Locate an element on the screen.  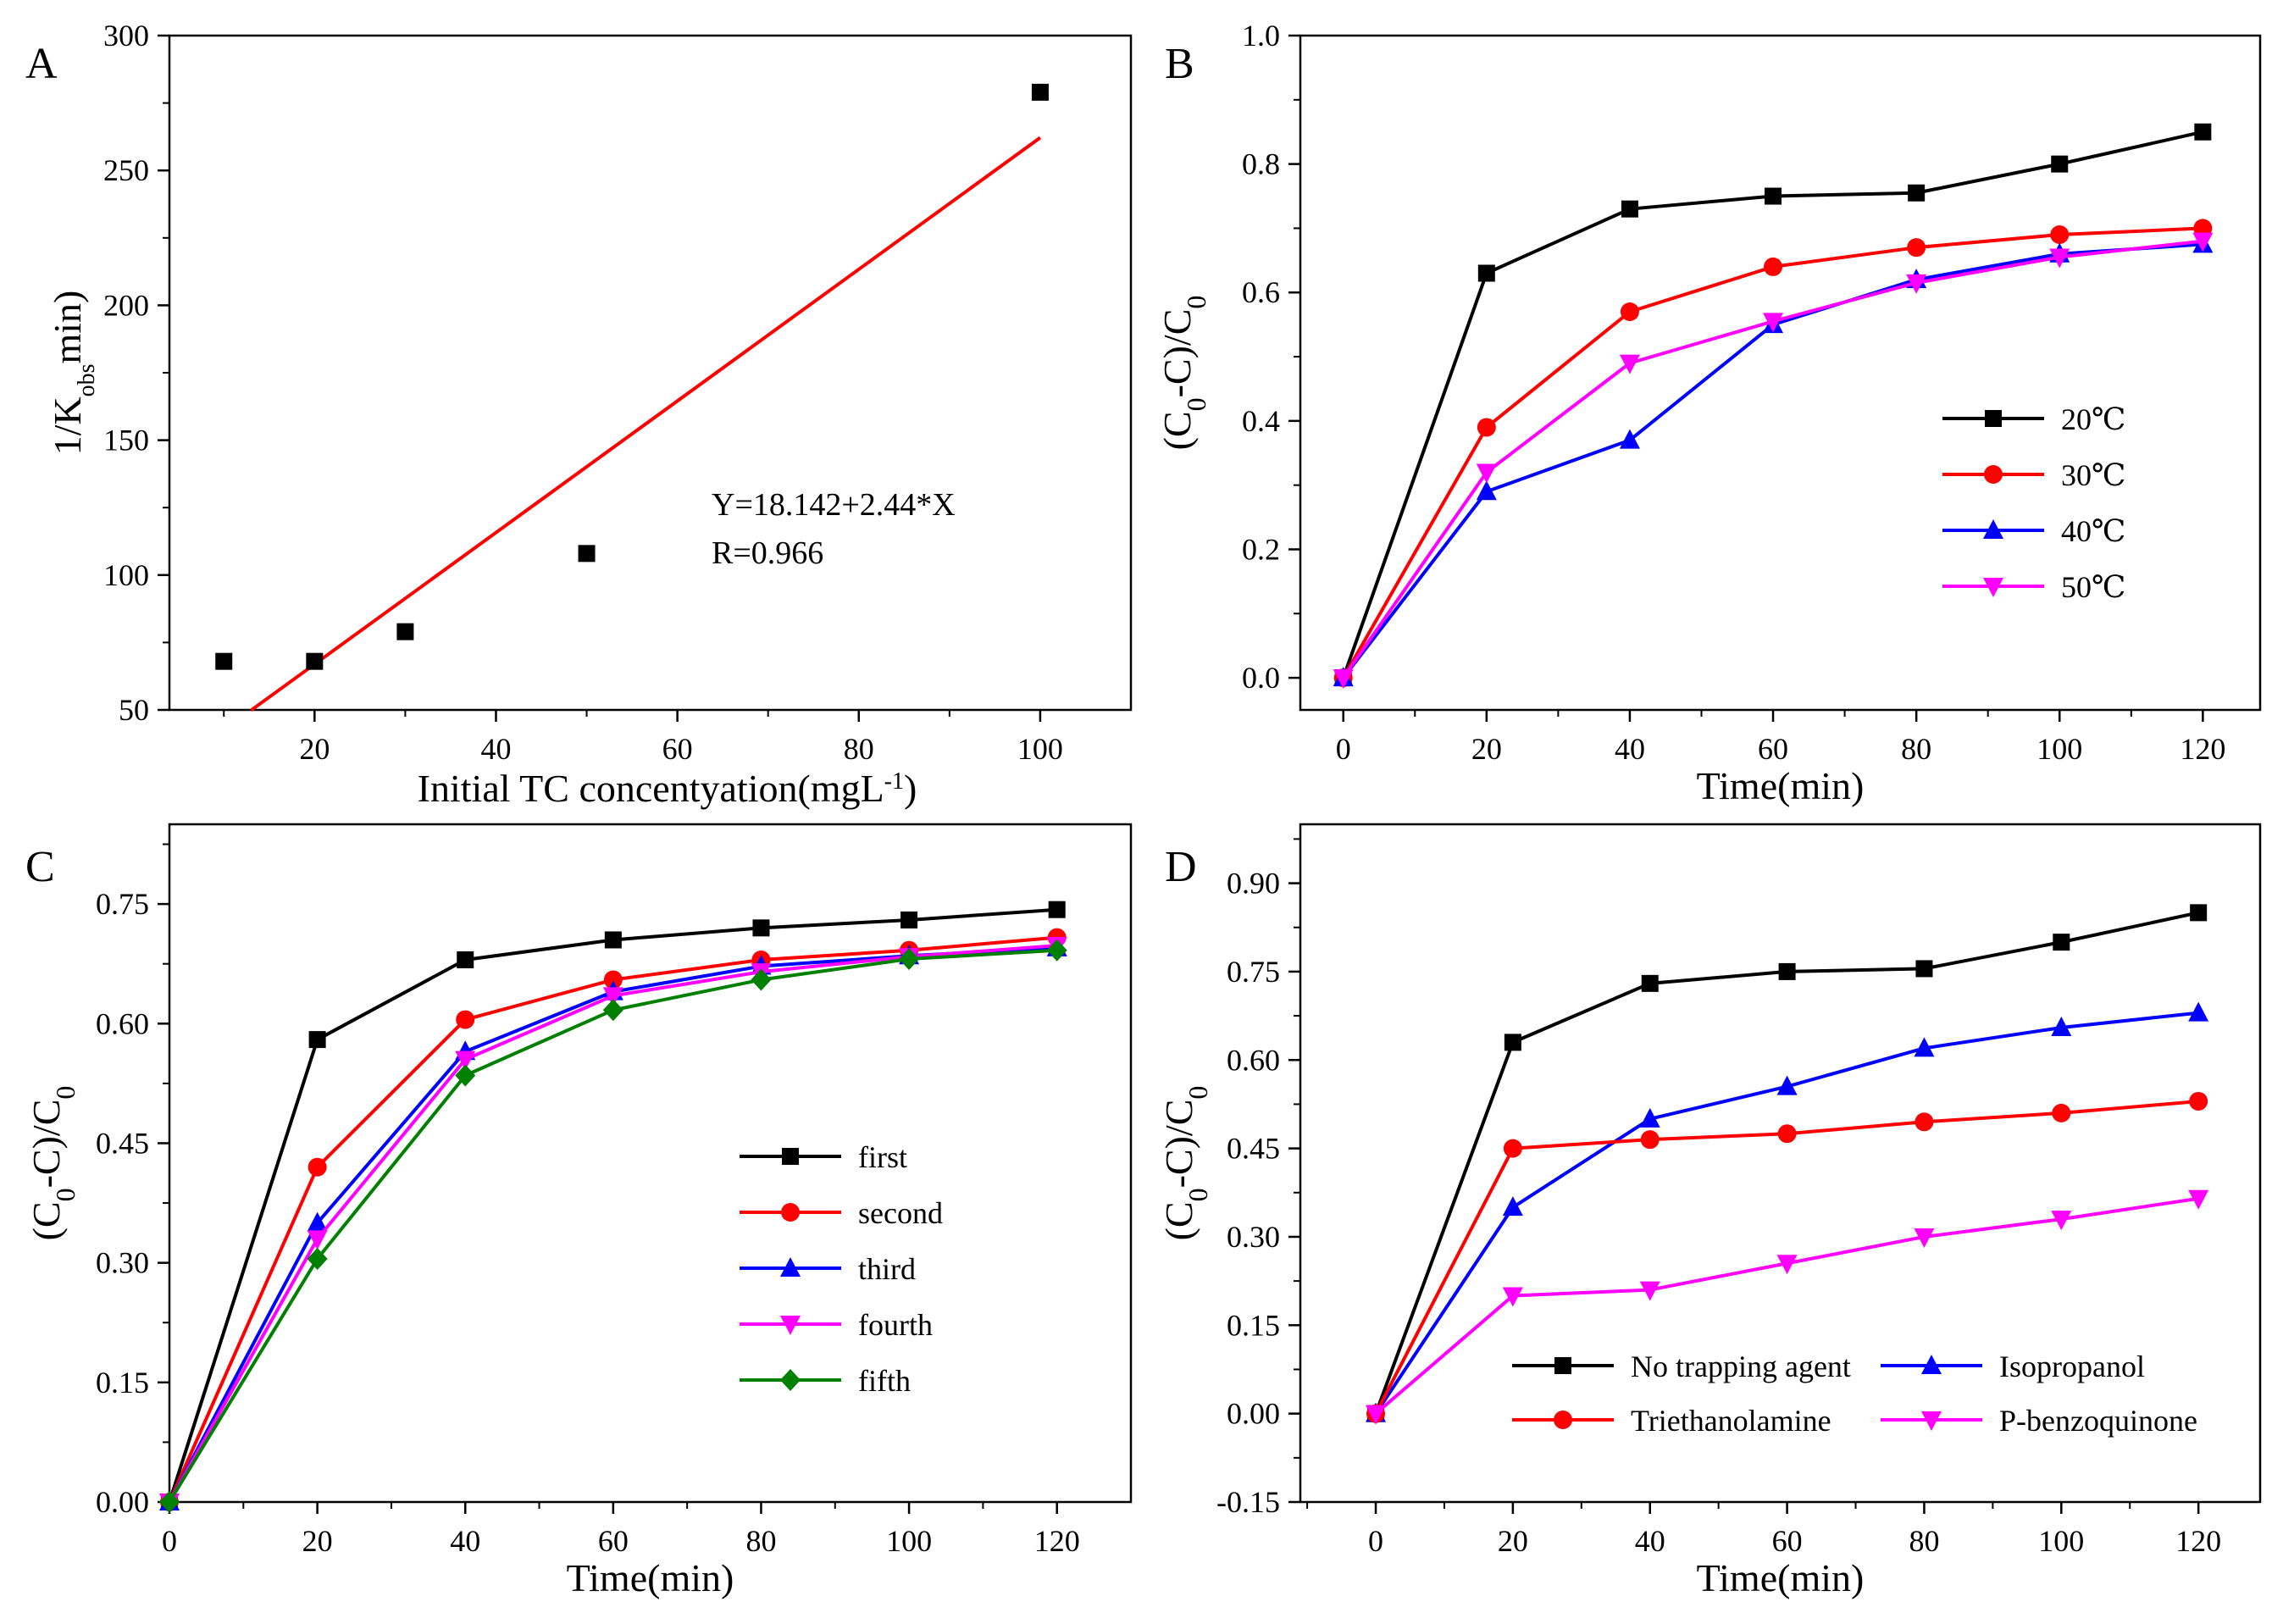
legend-label: 50℃ is located at coordinates (2093, 587).